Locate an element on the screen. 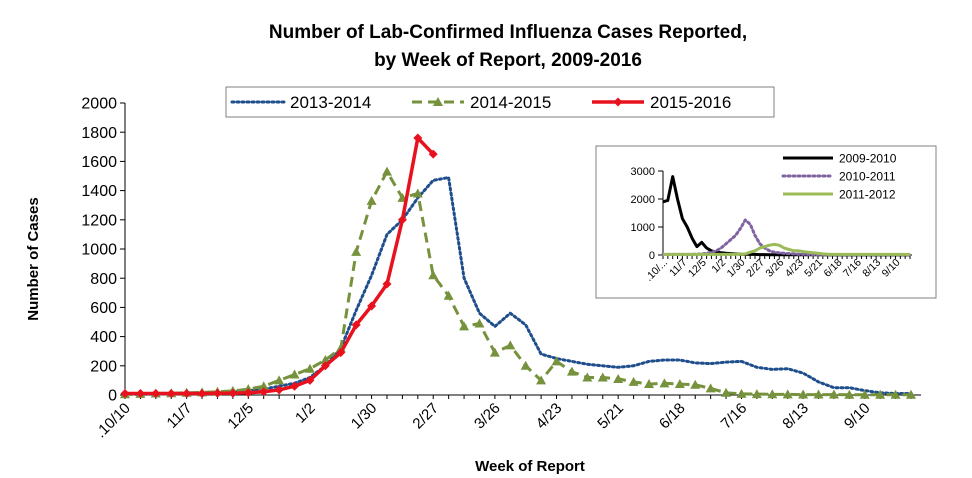 The image size is (972, 478). y-tick-label-8: 1600 is located at coordinates (99, 162).